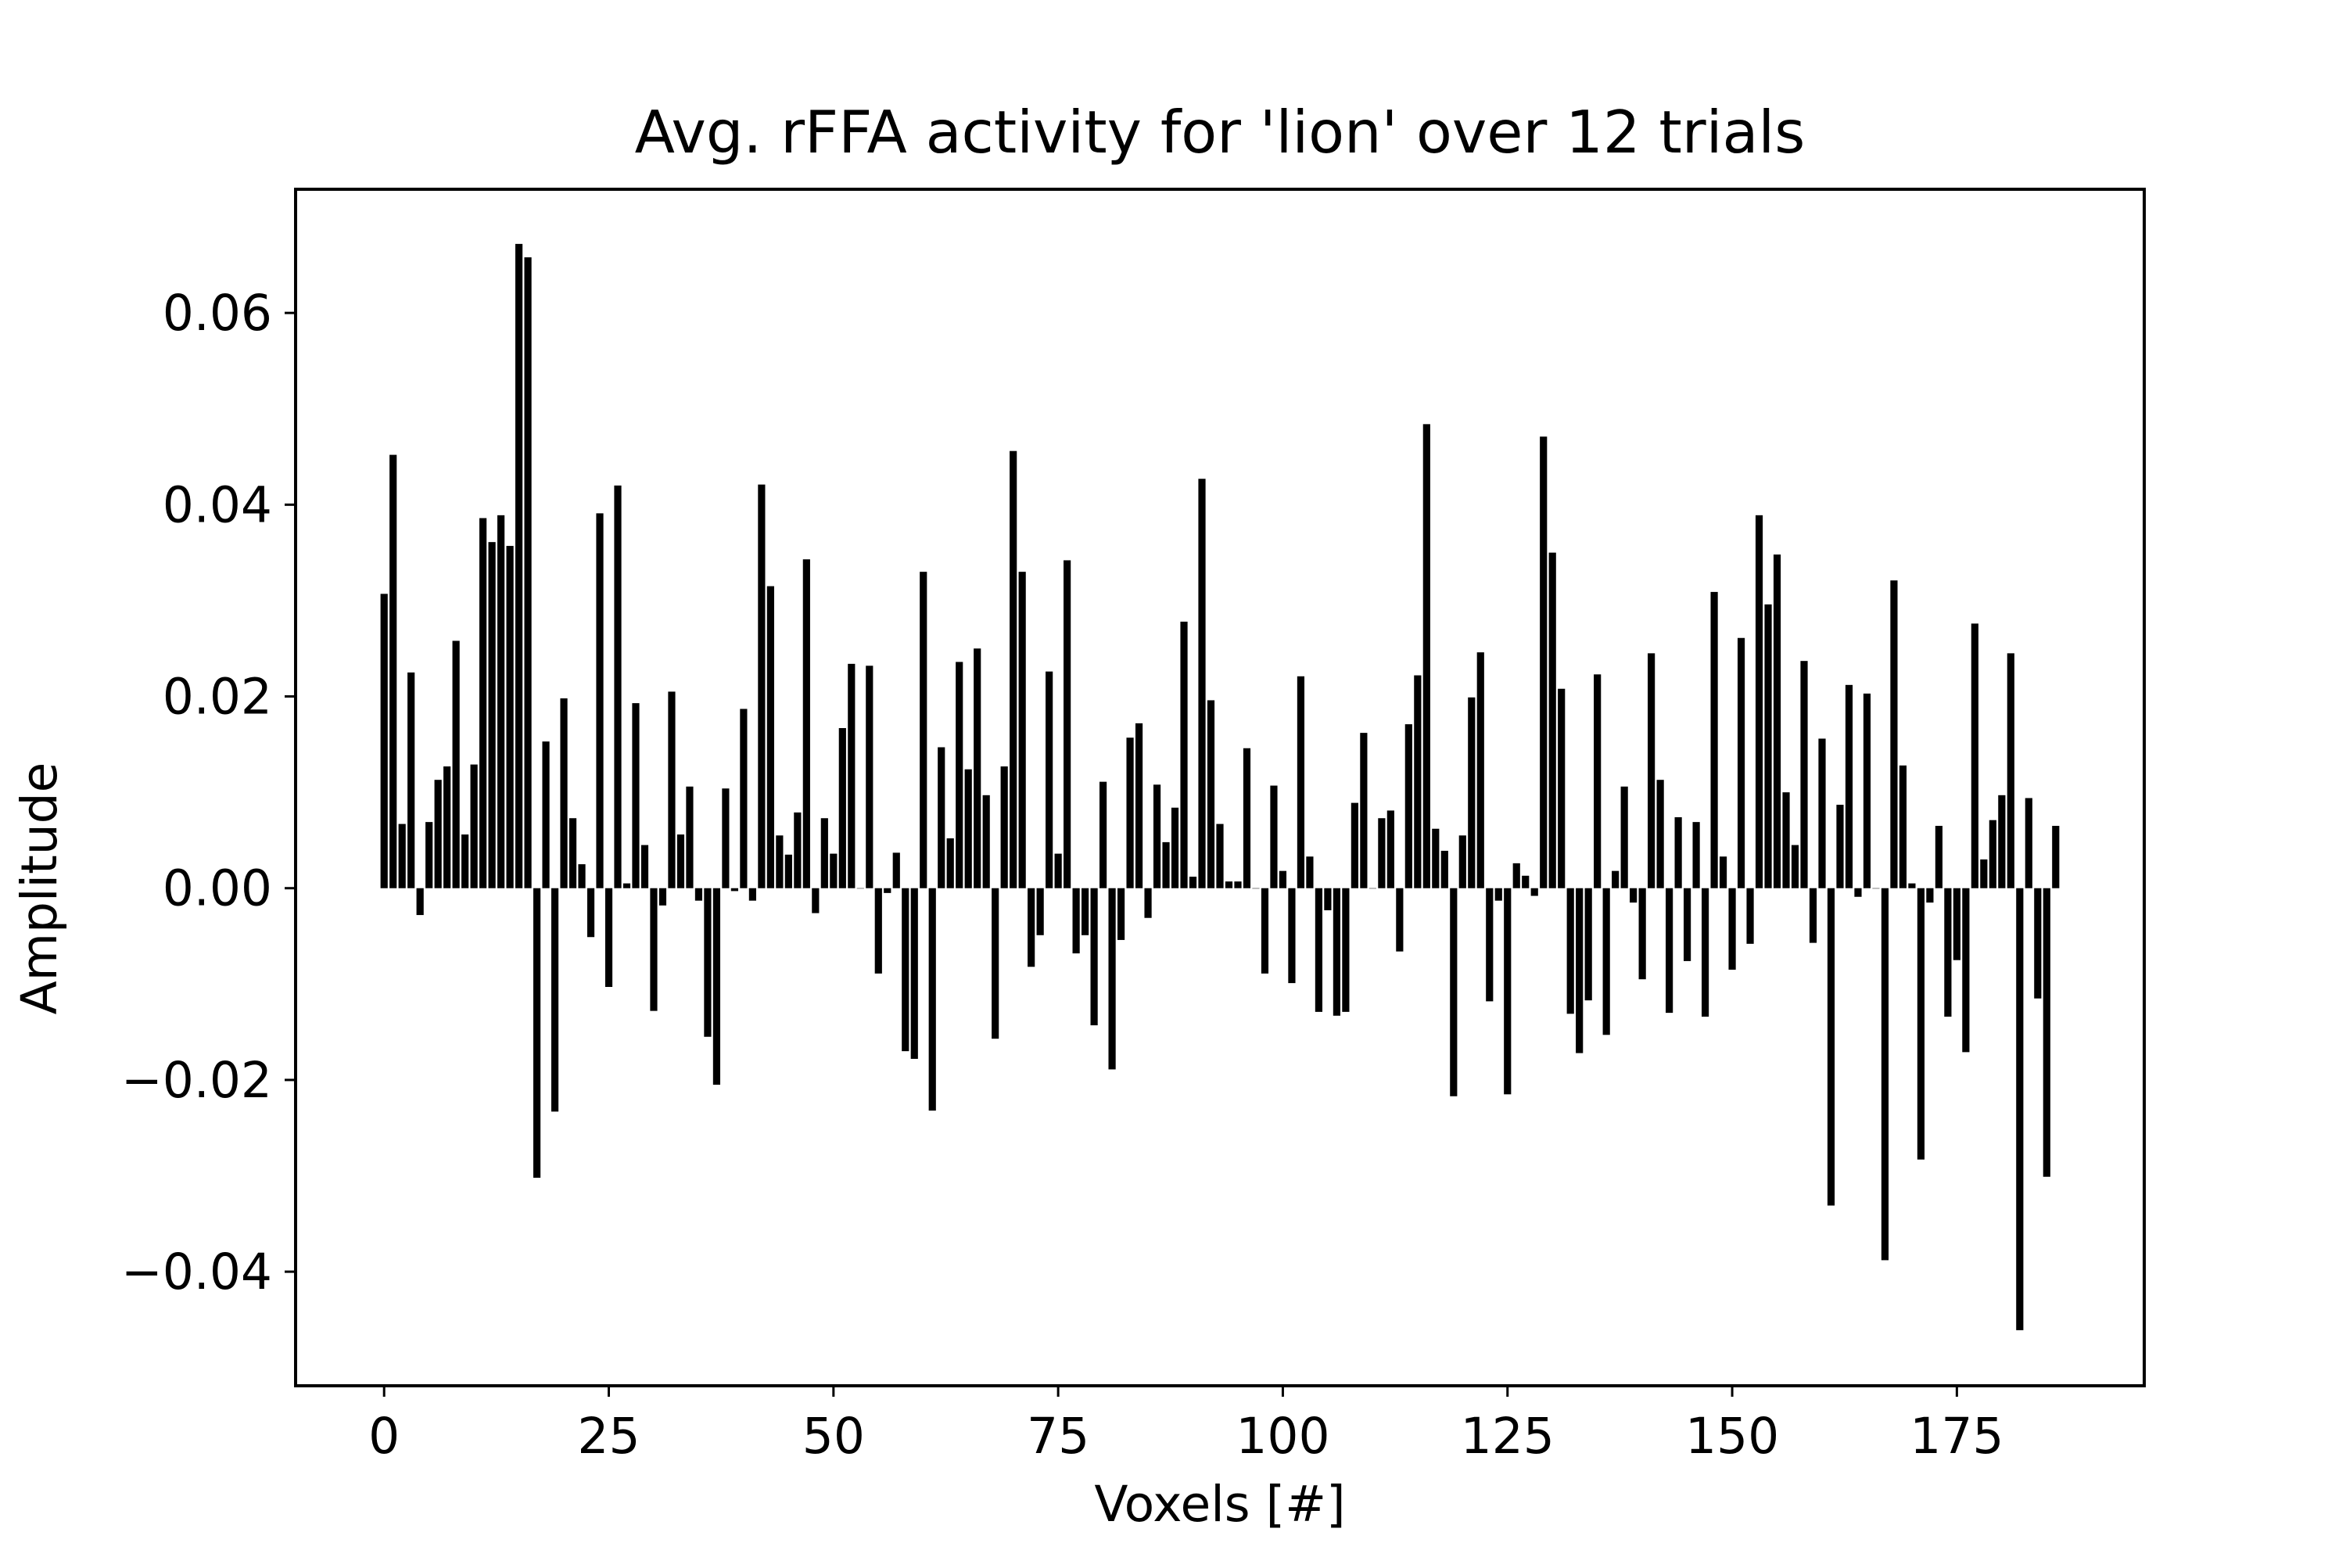  I want to click on x-tick-label: 0, so click(384, 1436).